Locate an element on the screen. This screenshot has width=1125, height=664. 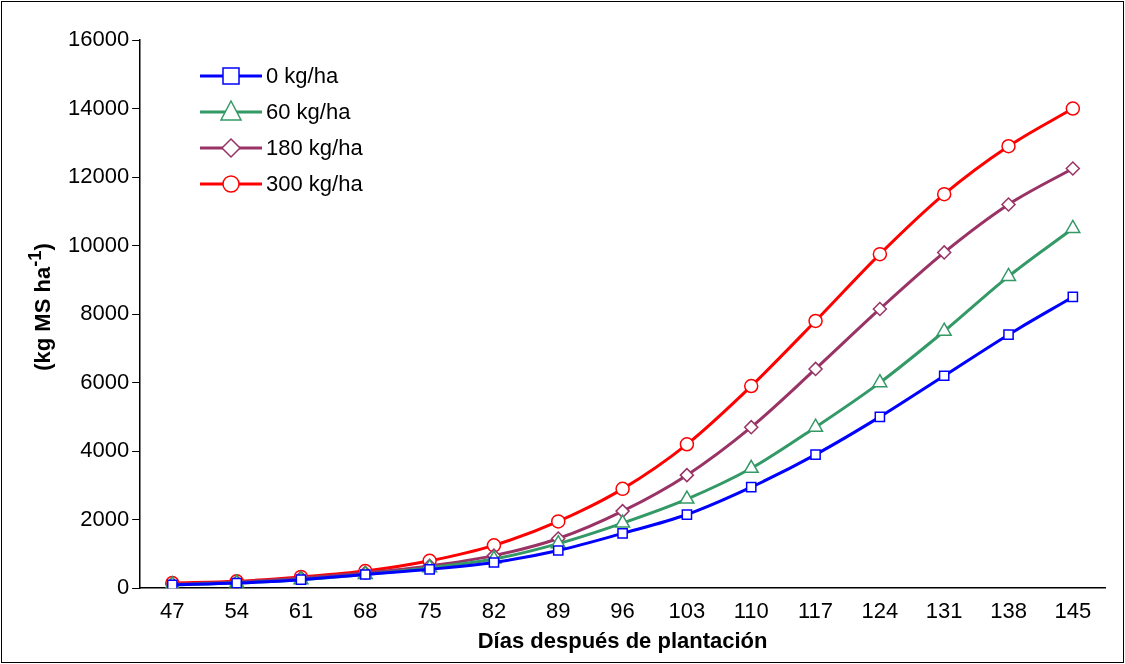
x-tick-label: 145 is located at coordinates (1073, 611).